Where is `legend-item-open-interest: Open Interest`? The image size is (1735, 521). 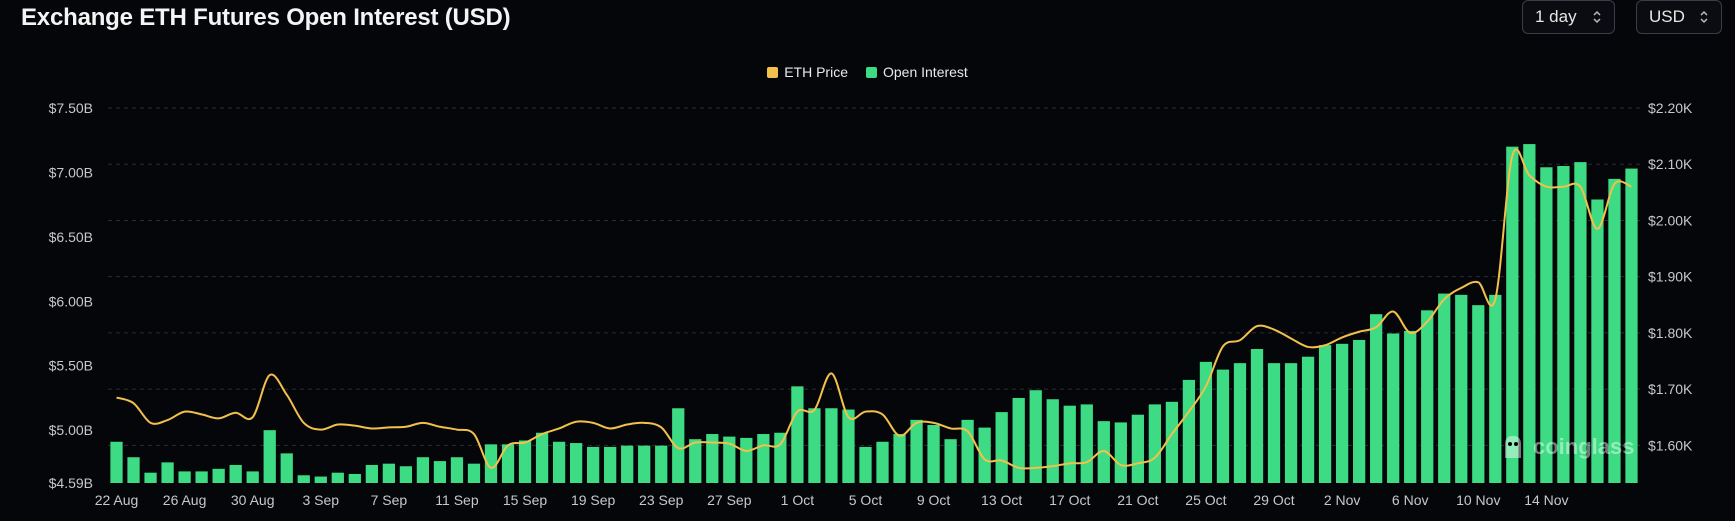
legend-item-open-interest: Open Interest is located at coordinates (916, 72).